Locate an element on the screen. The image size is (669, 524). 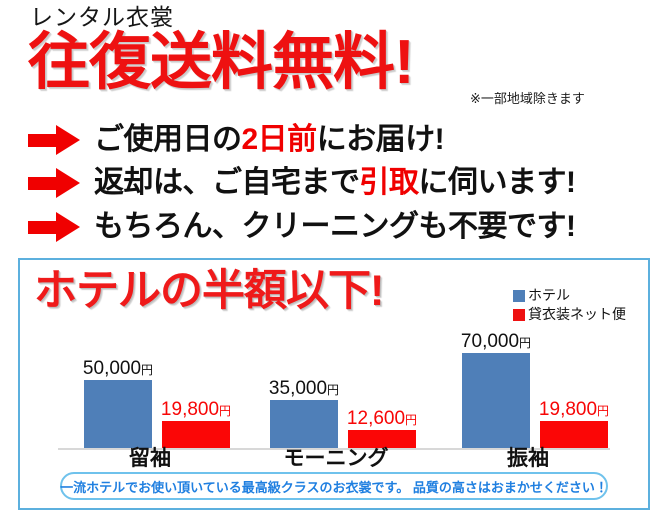
benefit-text-post: にお届け! is located at coordinates (380, 139).